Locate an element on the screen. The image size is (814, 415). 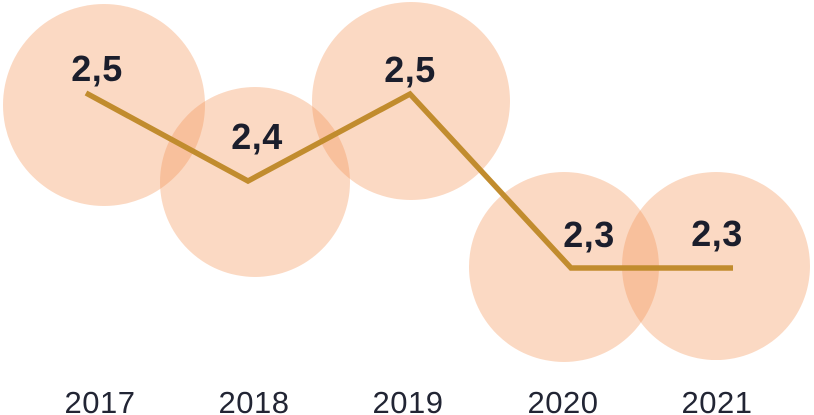
value-label-2019: 2,5 is located at coordinates (410, 69).